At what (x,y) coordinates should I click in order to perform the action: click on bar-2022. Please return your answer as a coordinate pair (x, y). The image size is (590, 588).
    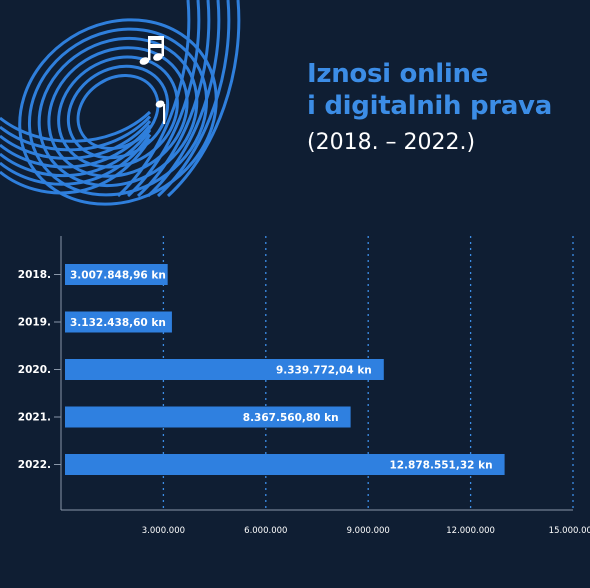
    Looking at the image, I should click on (285, 464).